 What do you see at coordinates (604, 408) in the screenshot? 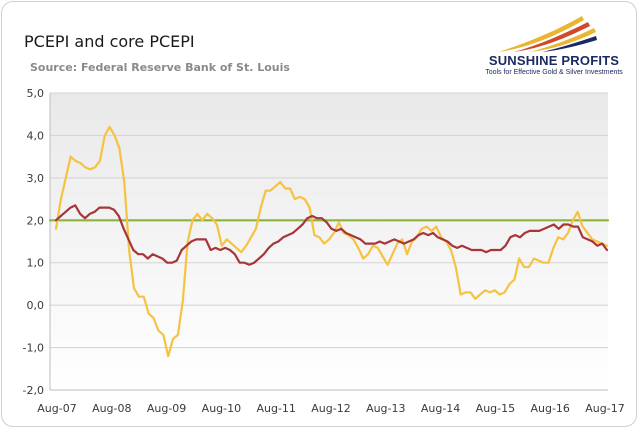
I see `x-tick-label: Aug-17` at bounding box center [604, 408].